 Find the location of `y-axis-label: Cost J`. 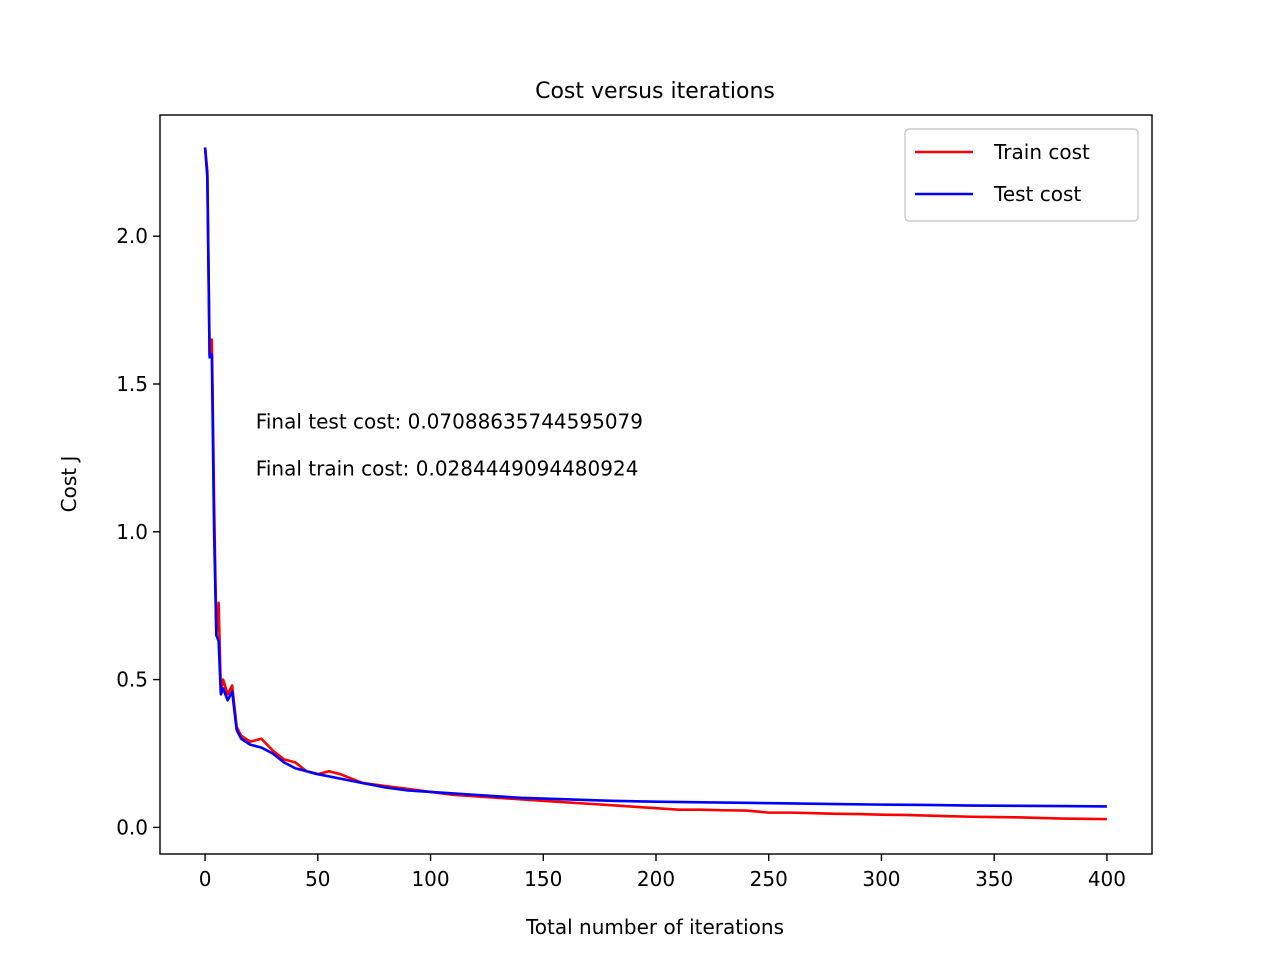

y-axis-label: Cost J is located at coordinates (69, 484).